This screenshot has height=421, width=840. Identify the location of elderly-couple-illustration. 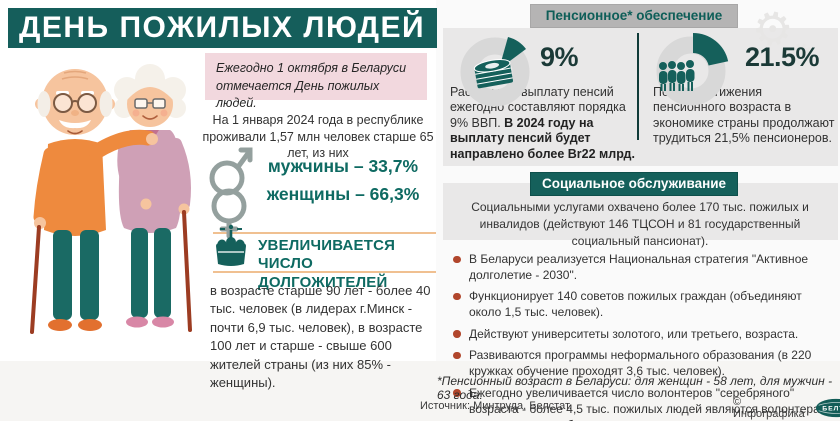
(111, 199).